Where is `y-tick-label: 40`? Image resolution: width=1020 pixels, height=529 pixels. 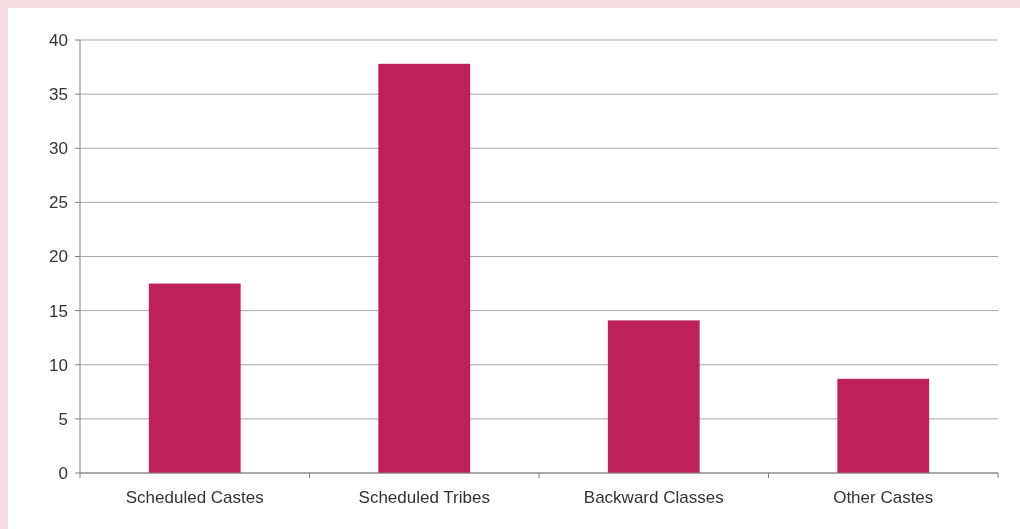 y-tick-label: 40 is located at coordinates (58, 40).